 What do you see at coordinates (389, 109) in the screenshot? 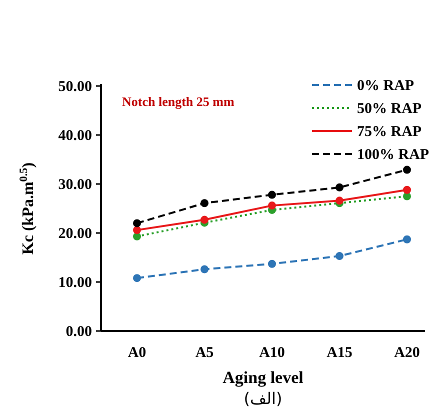
I see `legend-label: 50% RAP` at bounding box center [389, 109].